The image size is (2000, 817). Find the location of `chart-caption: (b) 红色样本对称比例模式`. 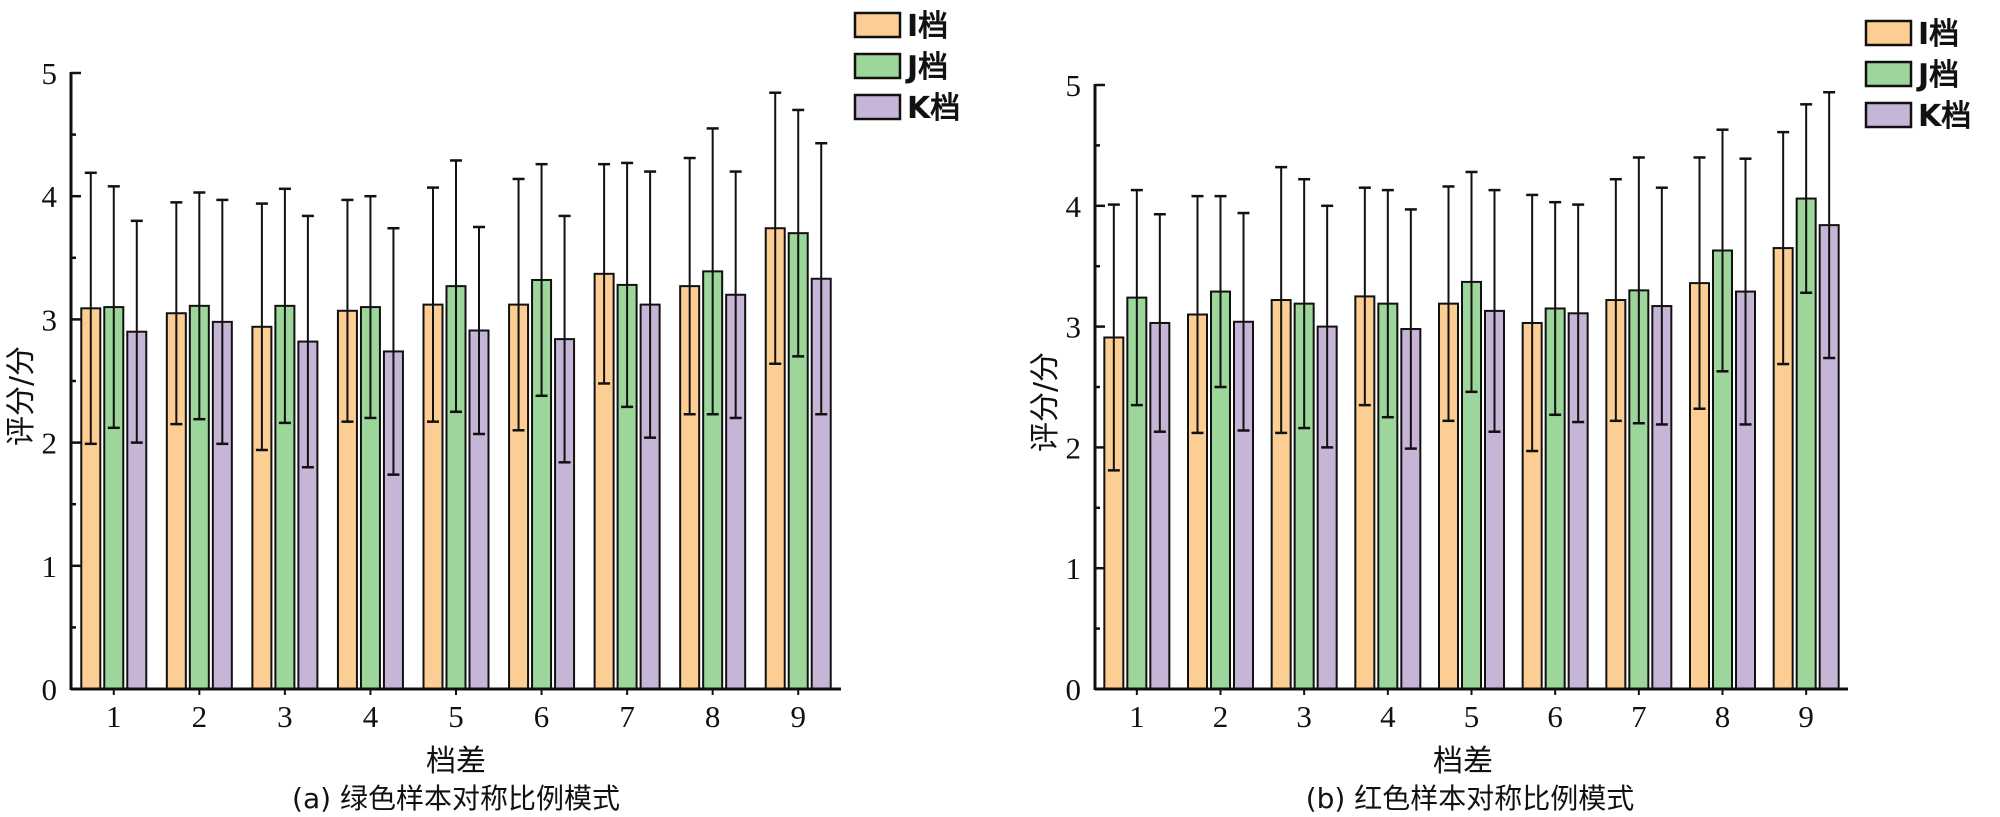

chart-caption: (b) 红色样本对称比例模式 is located at coordinates (1470, 798).